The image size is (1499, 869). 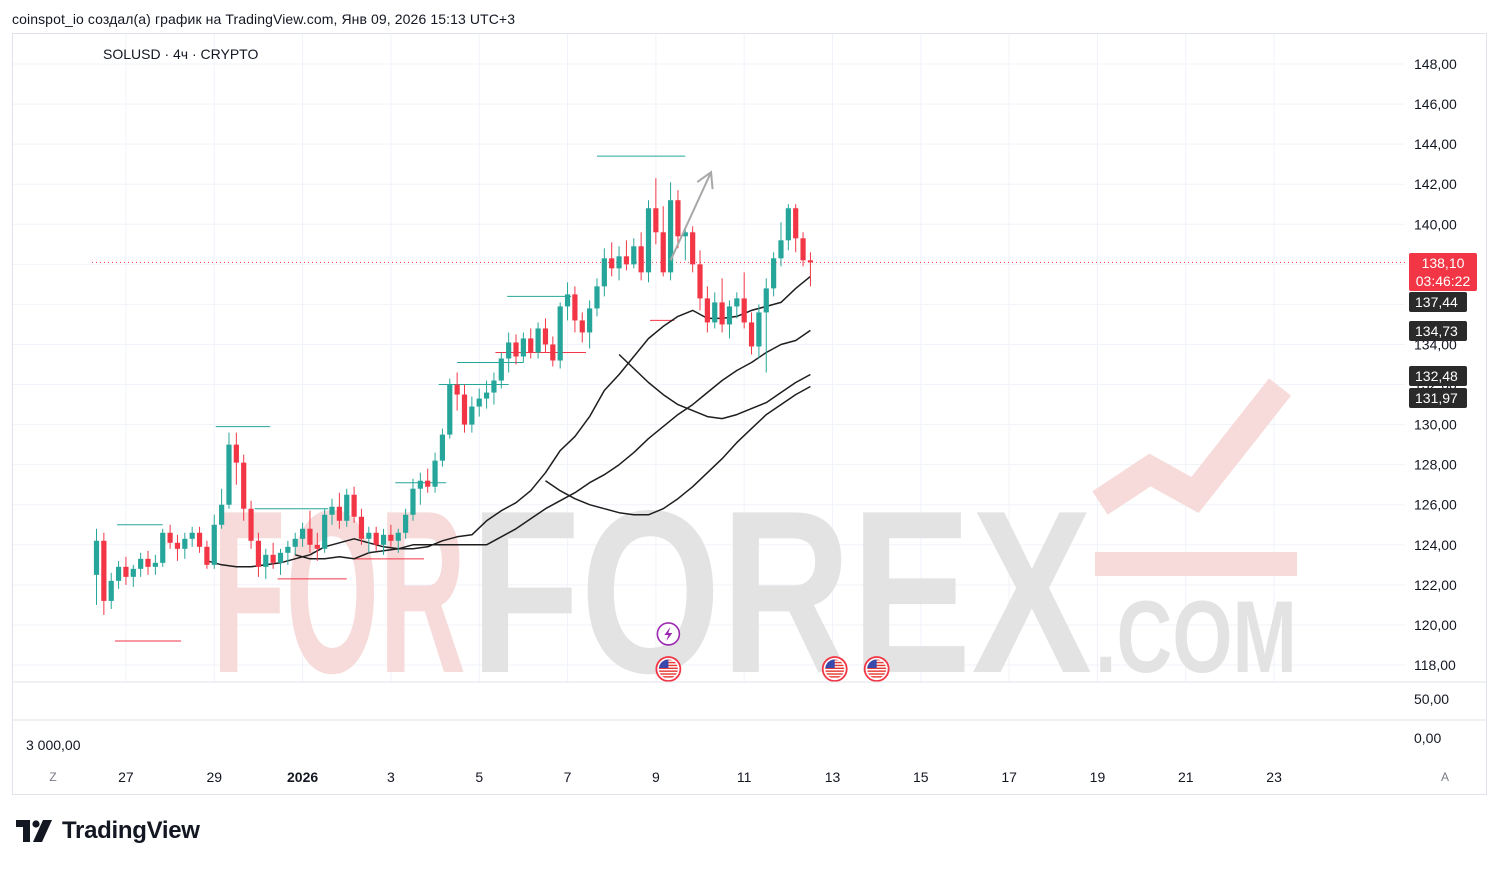 What do you see at coordinates (668, 634) in the screenshot?
I see `lightning-event-icon` at bounding box center [668, 634].